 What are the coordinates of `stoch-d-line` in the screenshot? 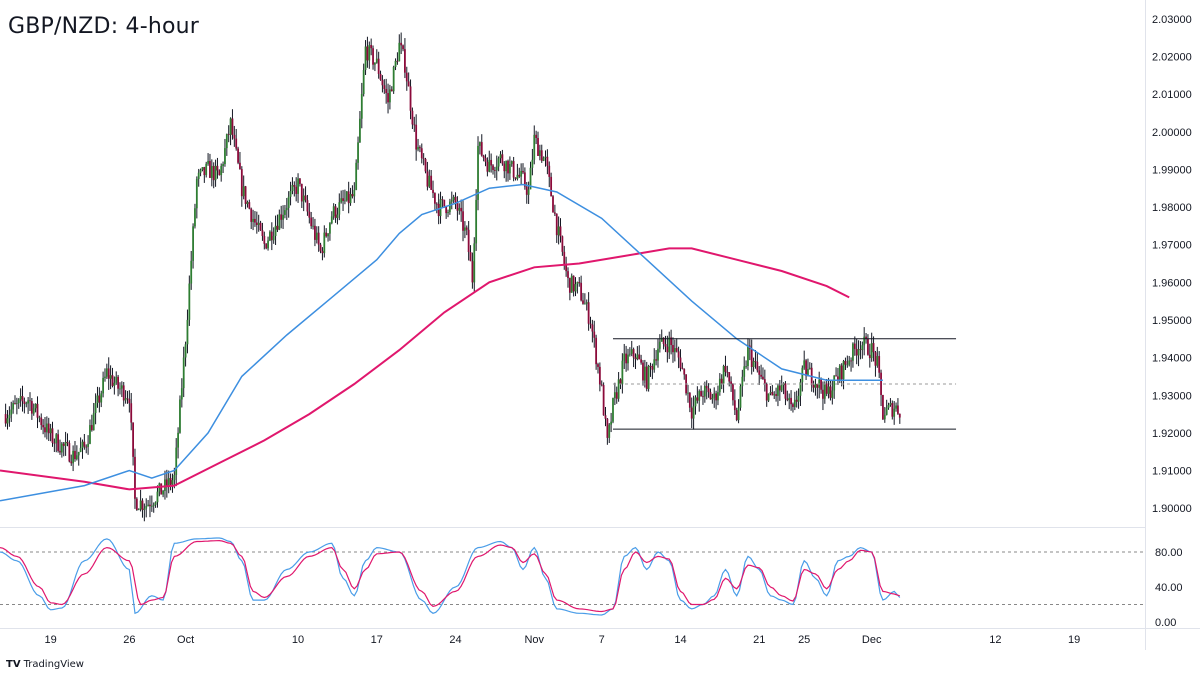 It's located at (450, 576).